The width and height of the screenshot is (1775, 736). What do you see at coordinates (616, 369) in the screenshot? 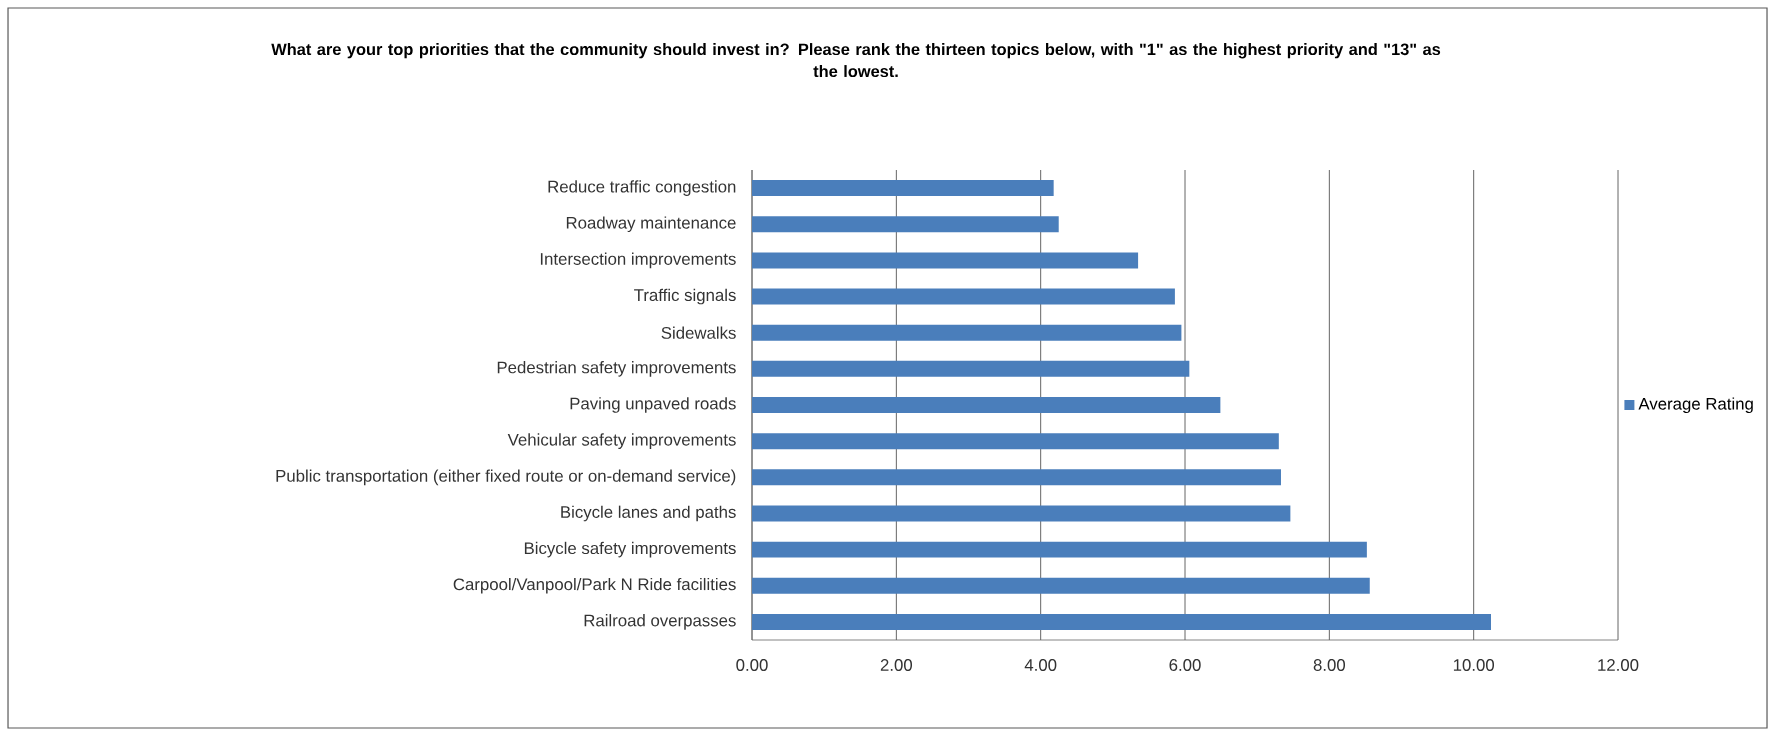
I see `y-tick-label: Pedestrian safety improvements` at bounding box center [616, 369].